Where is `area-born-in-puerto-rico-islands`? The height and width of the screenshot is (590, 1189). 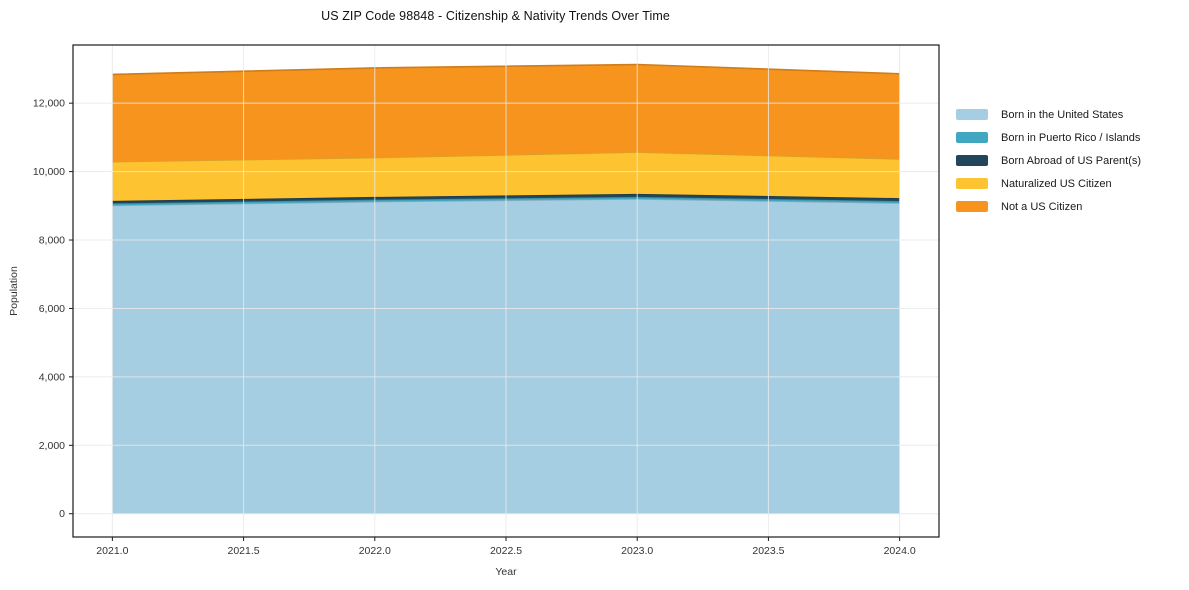
area-born-in-puerto-rico-islands is located at coordinates (506, 201).